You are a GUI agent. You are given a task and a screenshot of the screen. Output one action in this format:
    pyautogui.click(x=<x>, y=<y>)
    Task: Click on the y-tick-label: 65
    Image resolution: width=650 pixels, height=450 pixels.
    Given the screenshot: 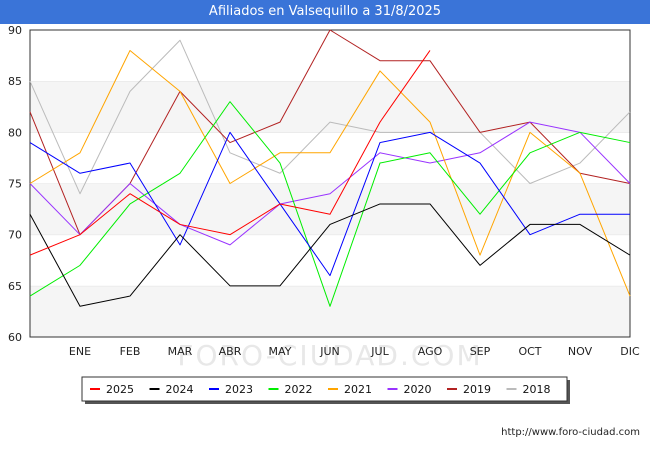 What is the action you would take?
    pyautogui.click(x=15, y=286)
    